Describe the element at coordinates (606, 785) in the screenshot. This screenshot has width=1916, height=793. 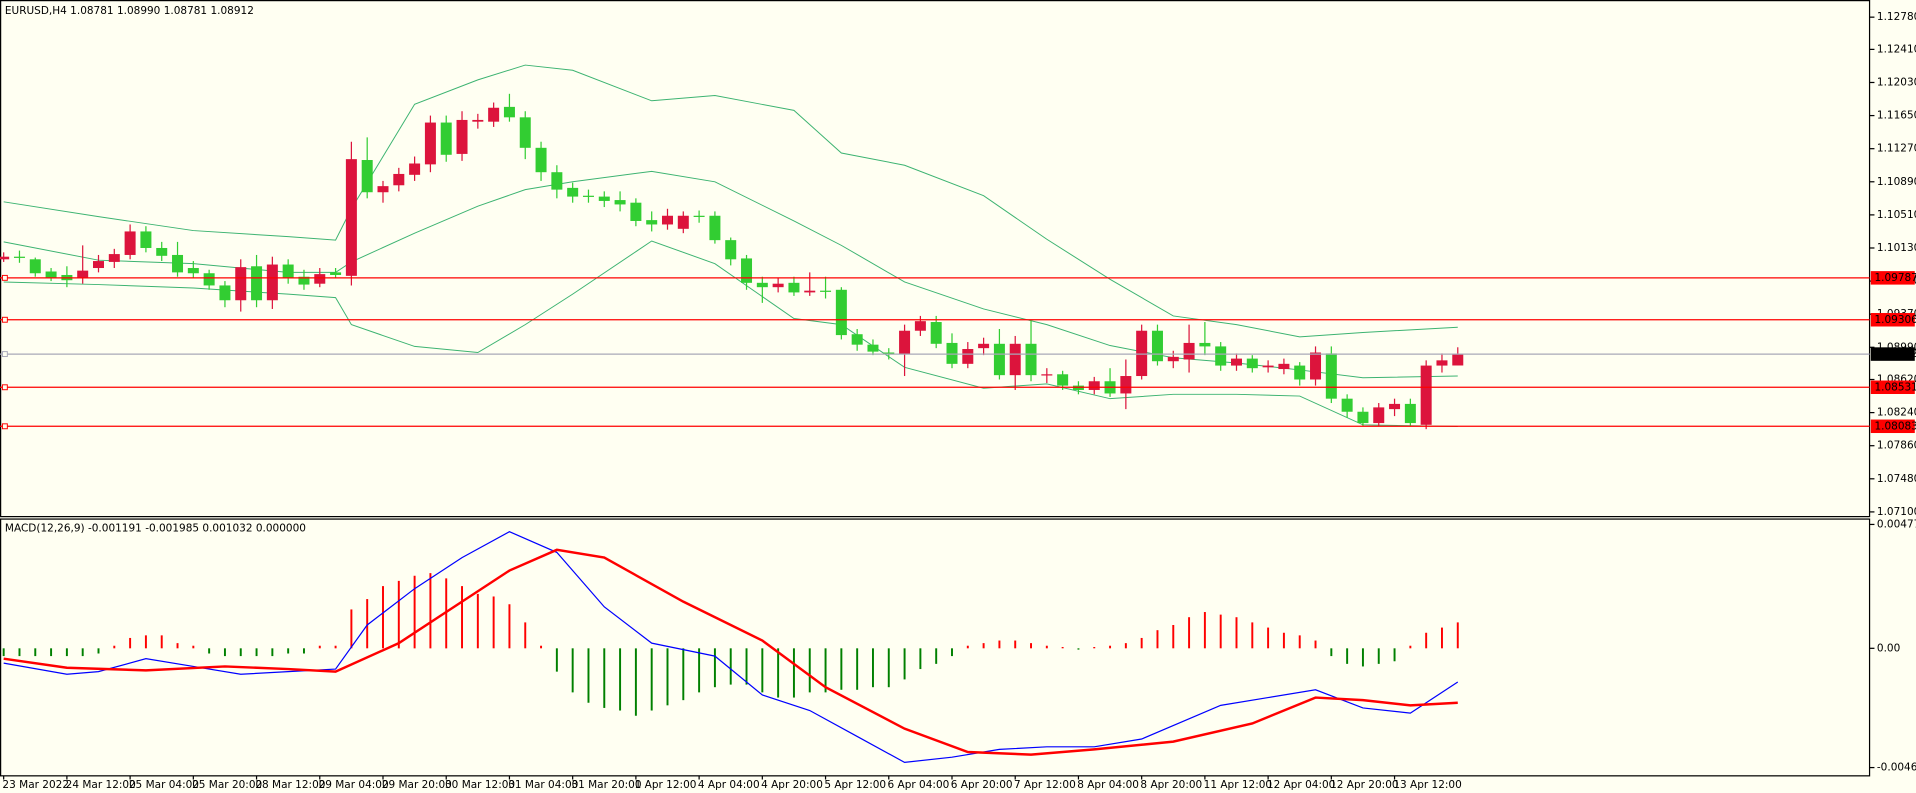
I see `x-tick-label: 31 Mar 20:00` at that location.